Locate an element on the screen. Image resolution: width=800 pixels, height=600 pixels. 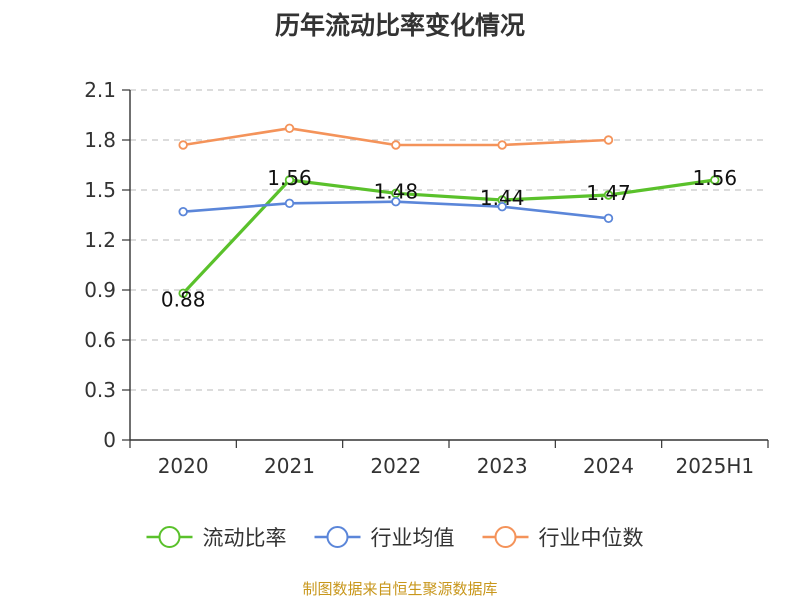
data-label: 1.47 is located at coordinates (608, 193).